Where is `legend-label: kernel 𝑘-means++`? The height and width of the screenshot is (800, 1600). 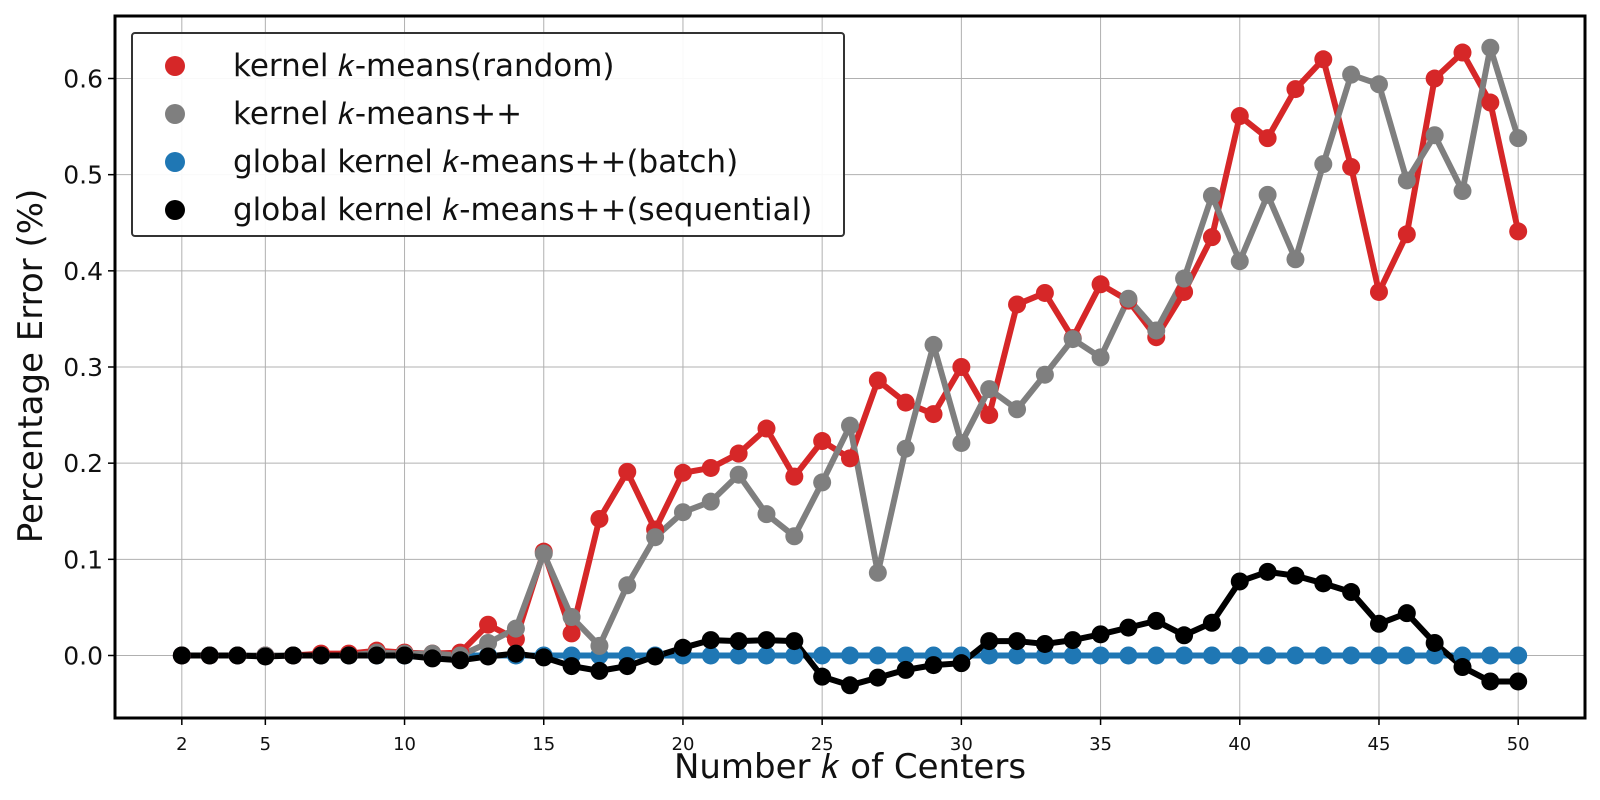
legend-label: kernel 𝑘-means++ is located at coordinates (378, 114).